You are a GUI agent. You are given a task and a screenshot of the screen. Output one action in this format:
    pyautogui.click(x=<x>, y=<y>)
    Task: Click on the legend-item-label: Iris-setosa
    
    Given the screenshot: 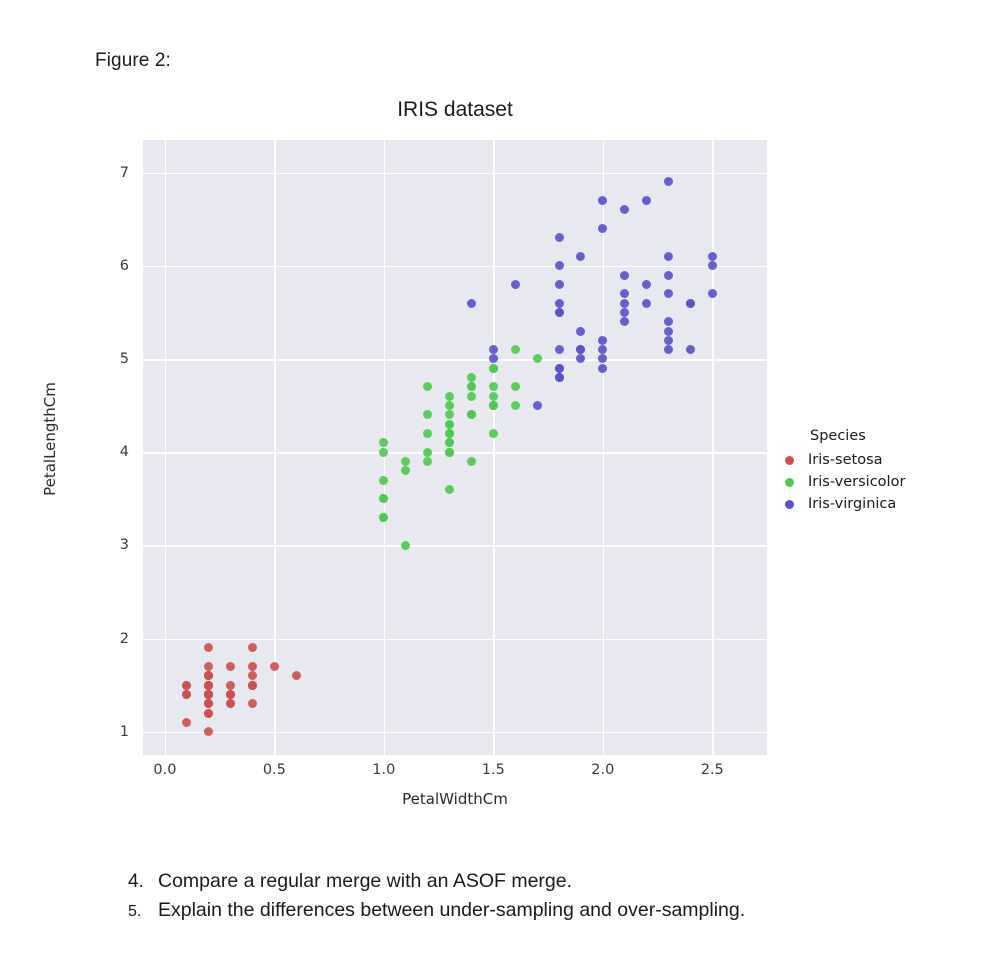 What is the action you would take?
    pyautogui.click(x=845, y=460)
    